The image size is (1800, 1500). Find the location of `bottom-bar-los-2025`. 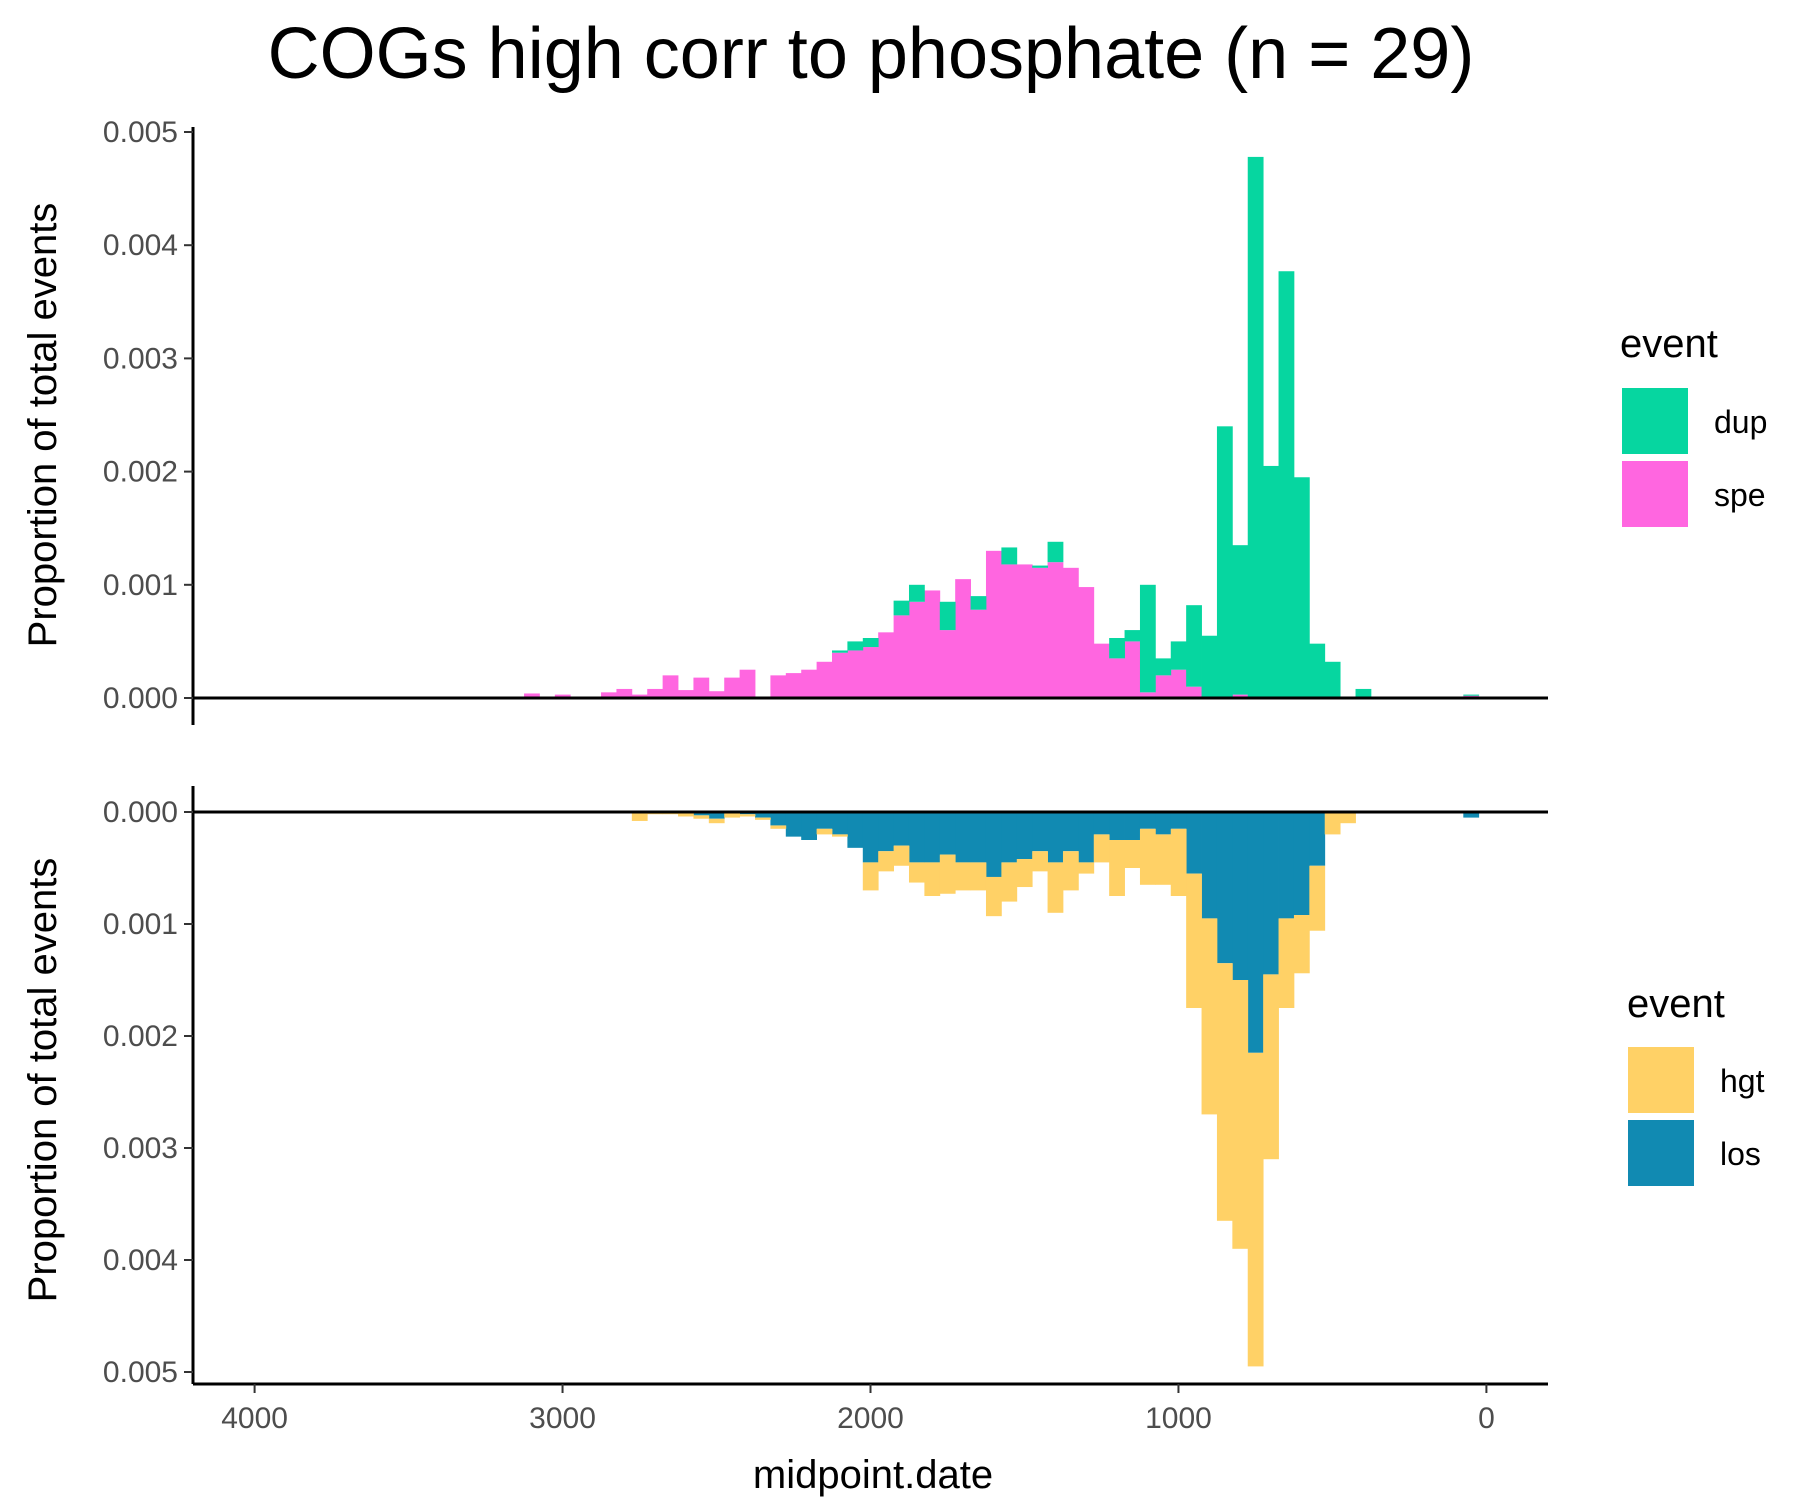

bottom-bar-los-2025 is located at coordinates (855, 830).